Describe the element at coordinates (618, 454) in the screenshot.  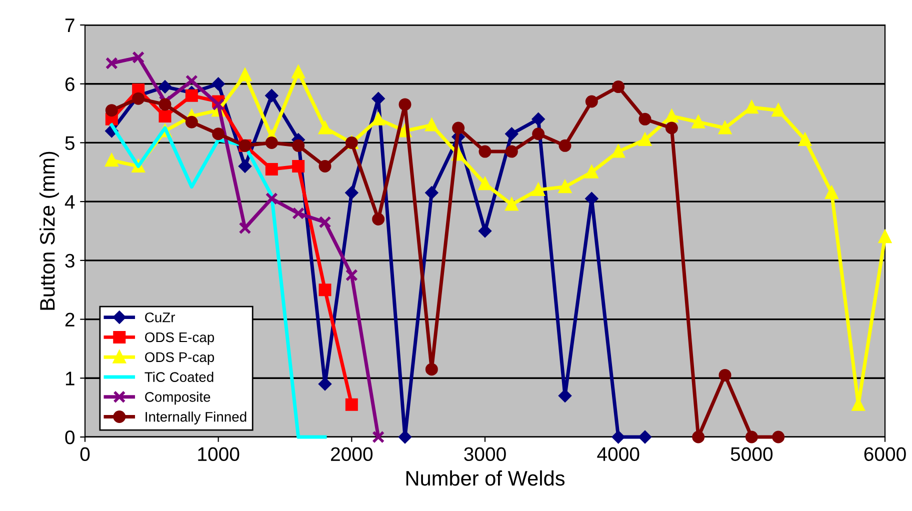
I see `x-tick-label: 4000` at that location.